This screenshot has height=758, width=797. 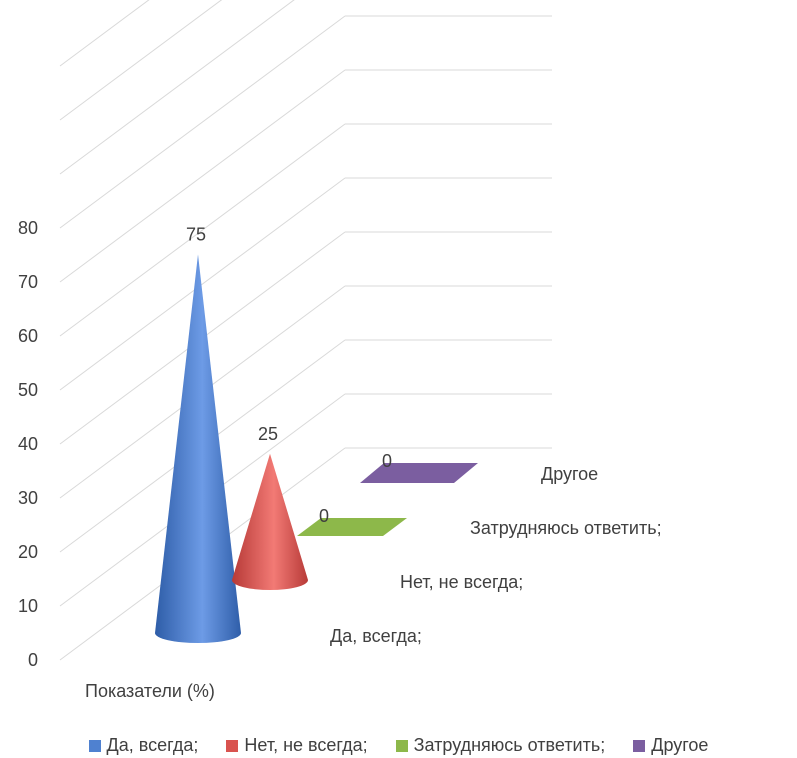 I want to click on y-tick-label: 60, so click(x=28, y=336).